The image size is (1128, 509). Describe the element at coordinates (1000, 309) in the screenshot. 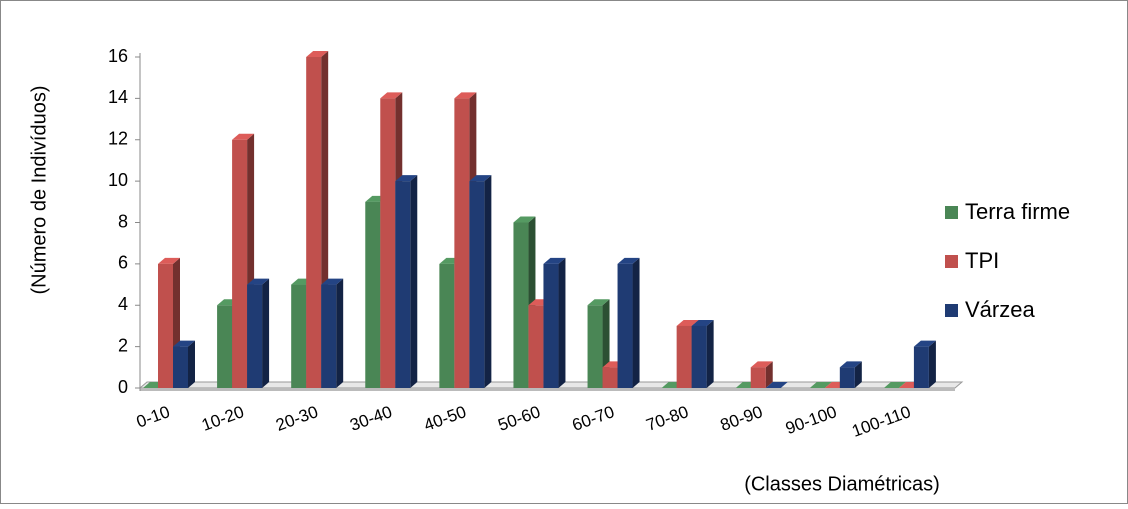

I see `legend-label: Várzea` at that location.